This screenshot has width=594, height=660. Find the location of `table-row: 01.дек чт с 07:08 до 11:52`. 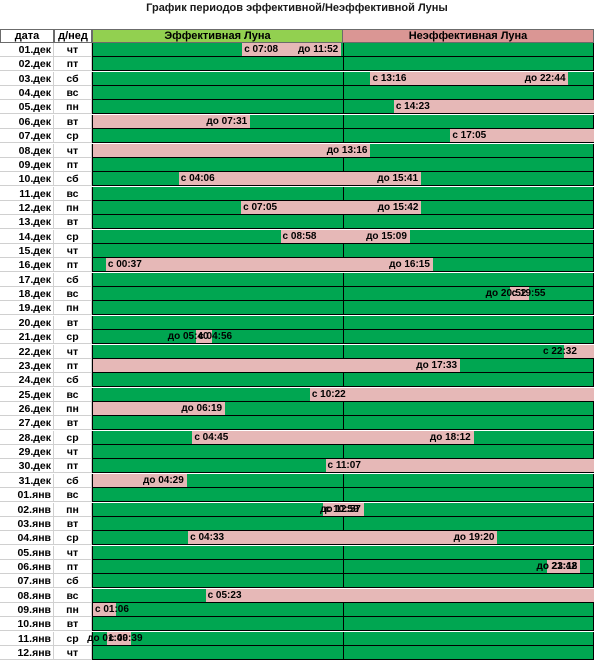

table-row: 01.дек чт с 07:08 до 11:52 is located at coordinates (297, 50).